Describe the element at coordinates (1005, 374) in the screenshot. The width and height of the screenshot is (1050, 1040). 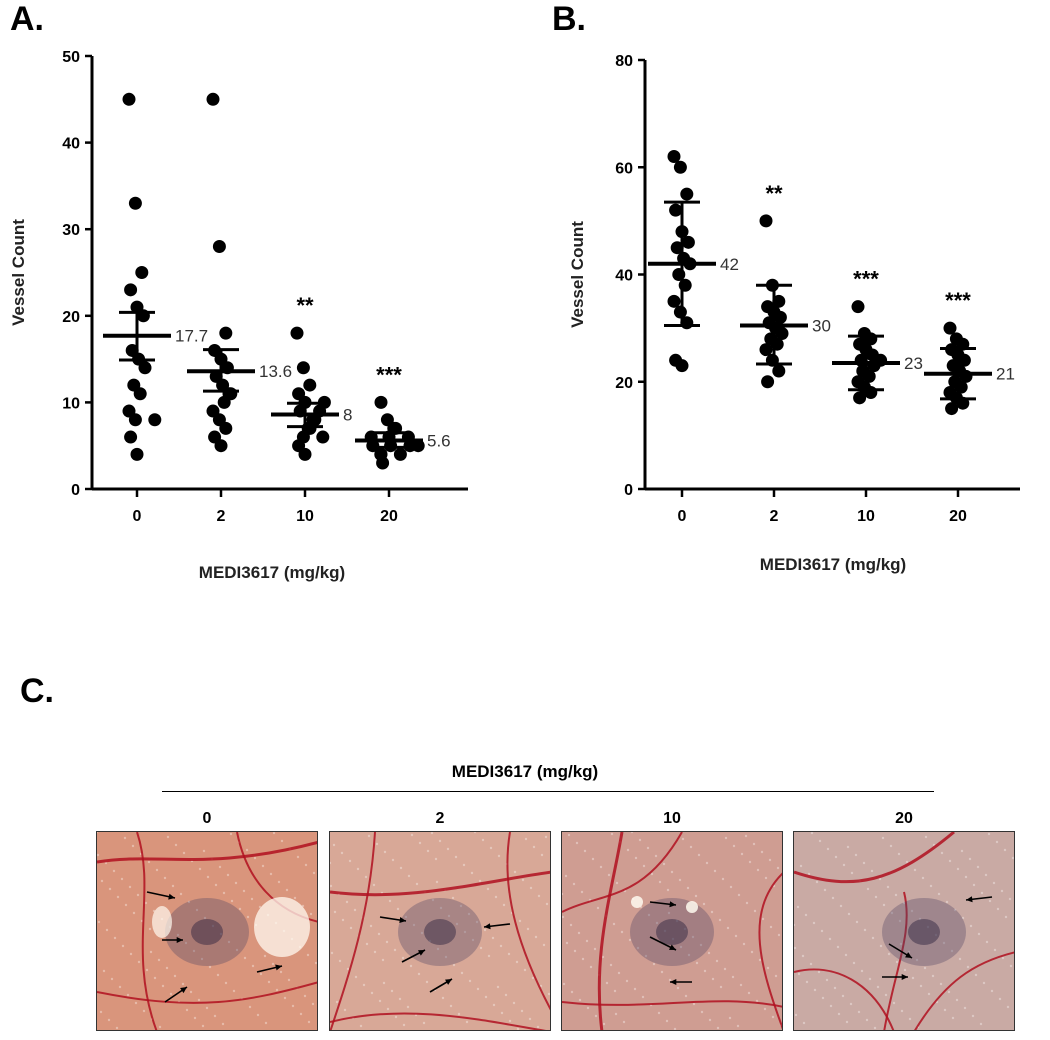
I see `chartb-mean-label-3: 21` at that location.